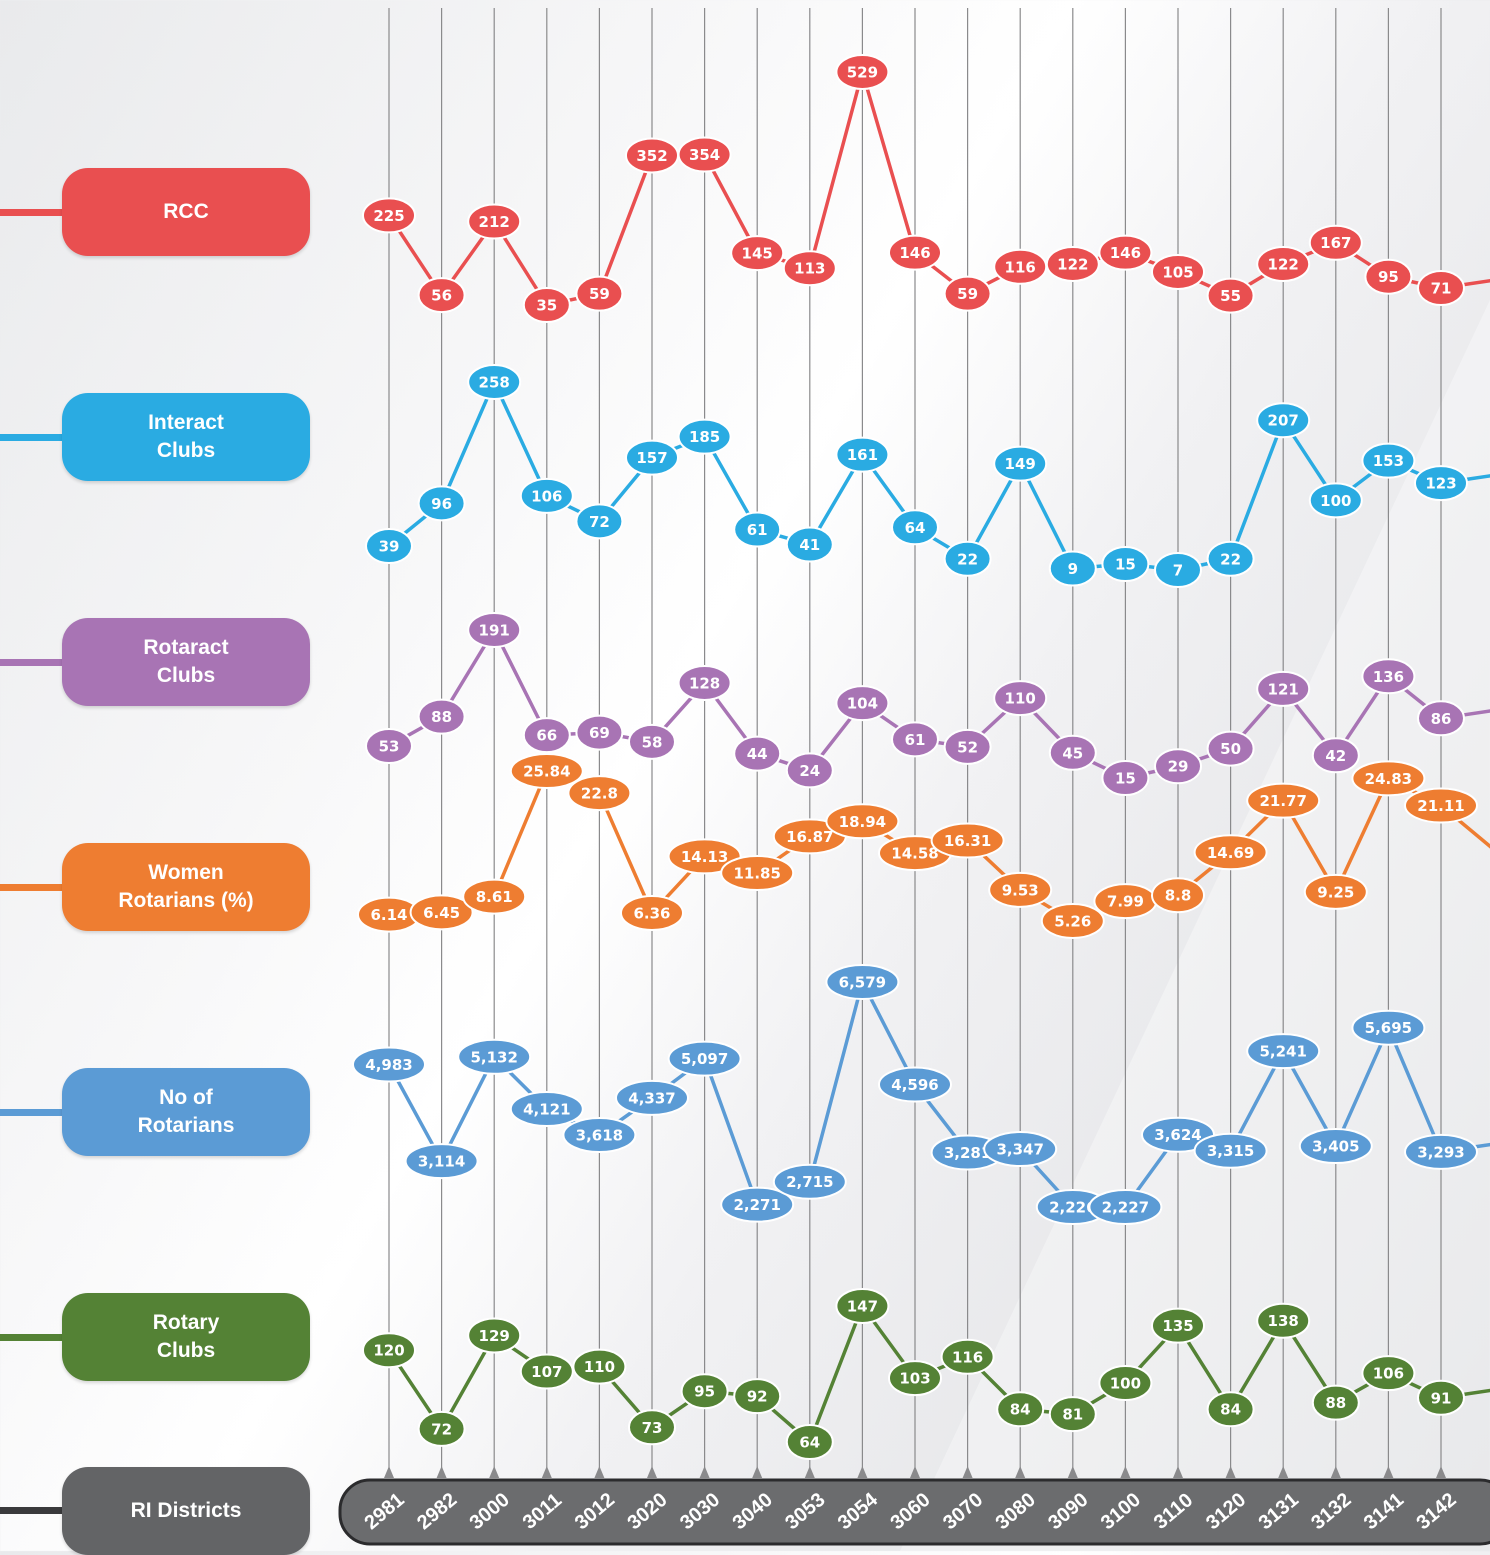 This screenshot has width=1490, height=1555. Describe the element at coordinates (1335, 1147) in the screenshot. I see `data-label: 3,405` at that location.